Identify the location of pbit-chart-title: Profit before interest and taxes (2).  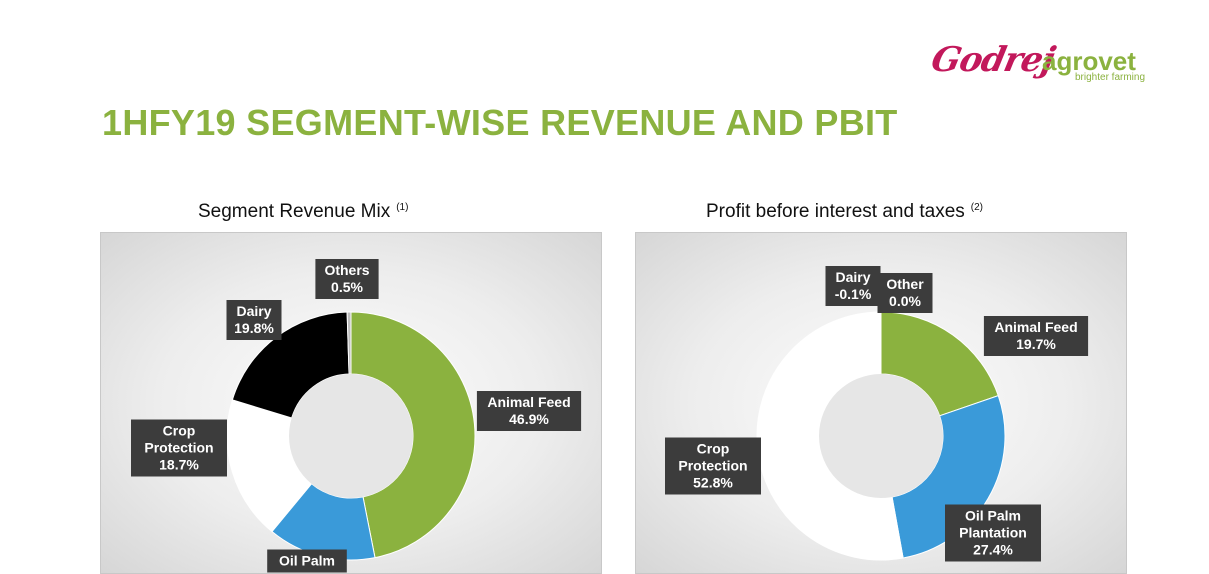
(844, 212).